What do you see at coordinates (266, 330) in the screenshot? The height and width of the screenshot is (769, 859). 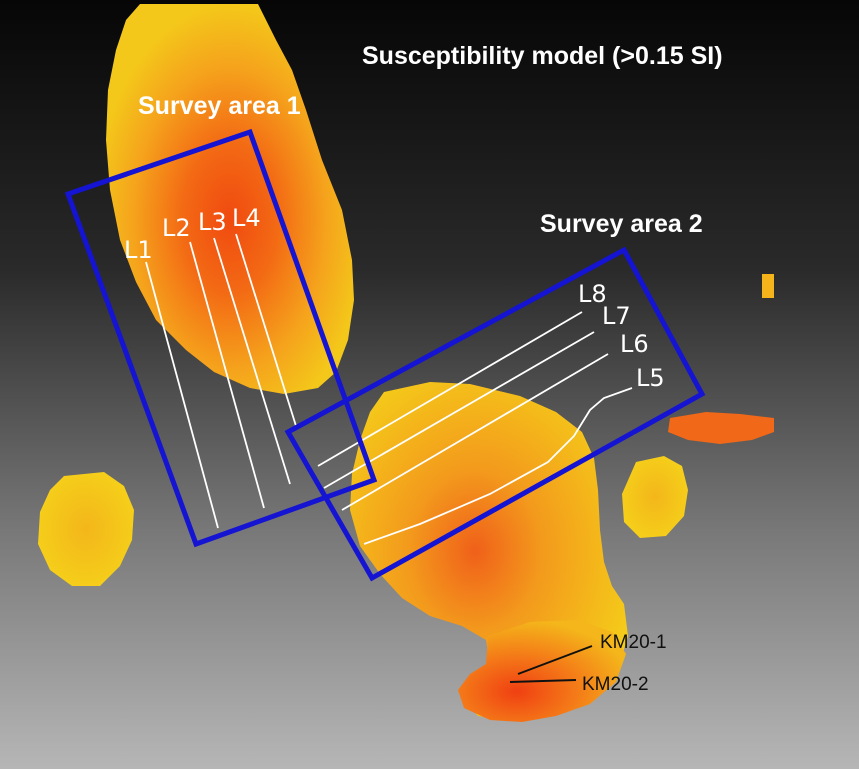 I see `survey-line-l4` at bounding box center [266, 330].